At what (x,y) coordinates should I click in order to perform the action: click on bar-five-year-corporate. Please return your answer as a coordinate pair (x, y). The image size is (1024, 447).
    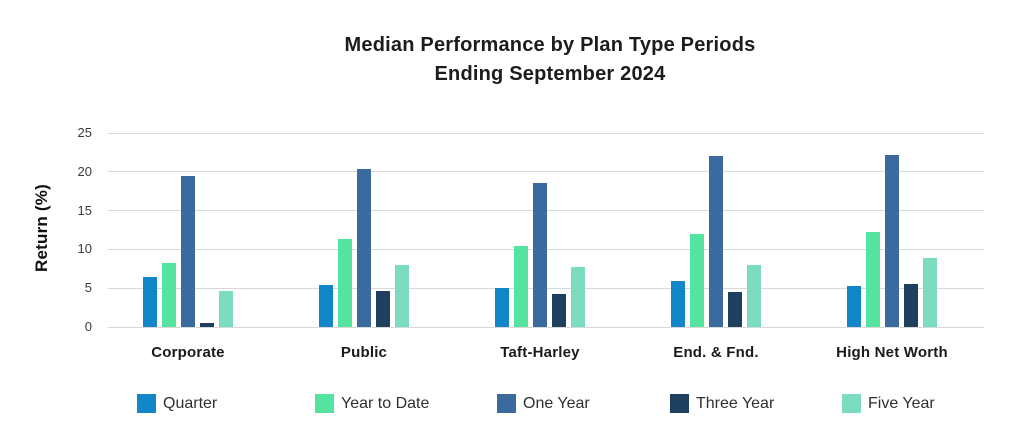
    Looking at the image, I should click on (226, 308).